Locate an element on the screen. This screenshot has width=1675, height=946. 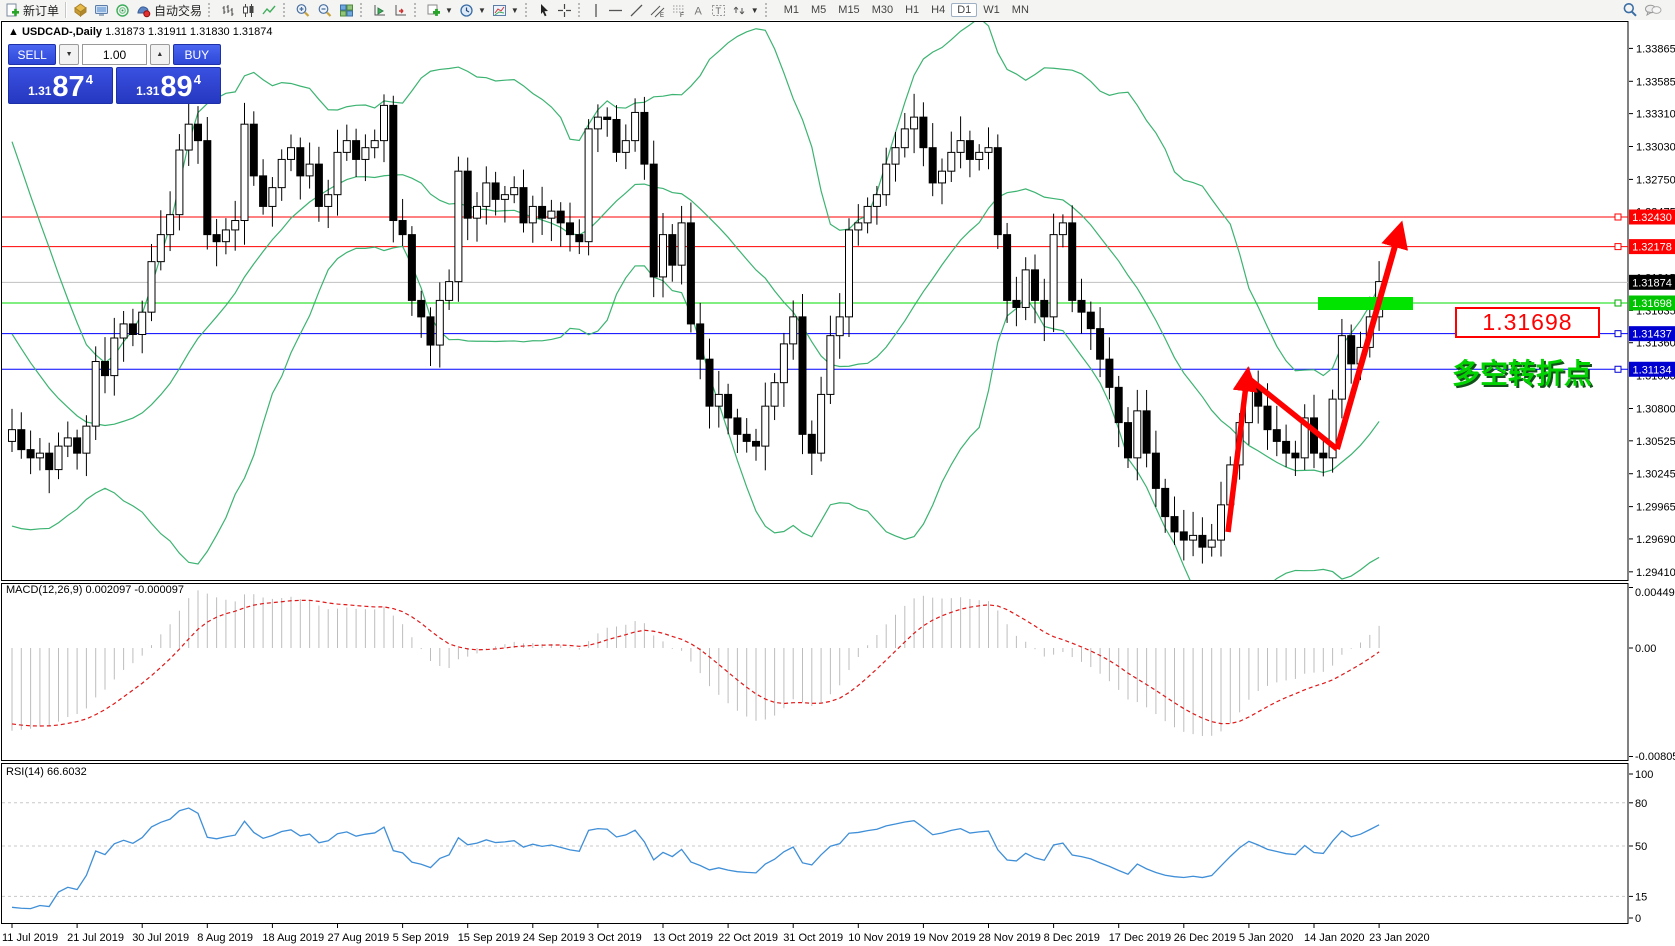
cursor-button is located at coordinates (544, 10).